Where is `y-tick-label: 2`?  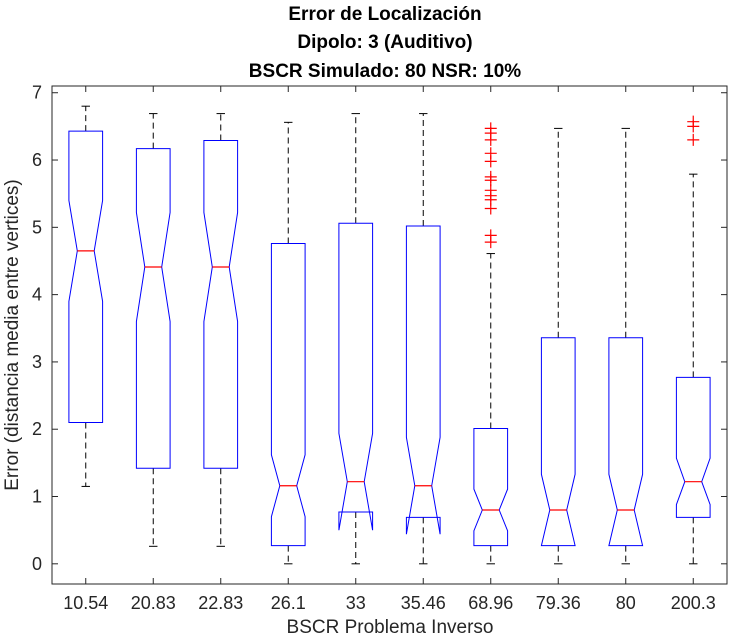 y-tick-label: 2 is located at coordinates (37, 429).